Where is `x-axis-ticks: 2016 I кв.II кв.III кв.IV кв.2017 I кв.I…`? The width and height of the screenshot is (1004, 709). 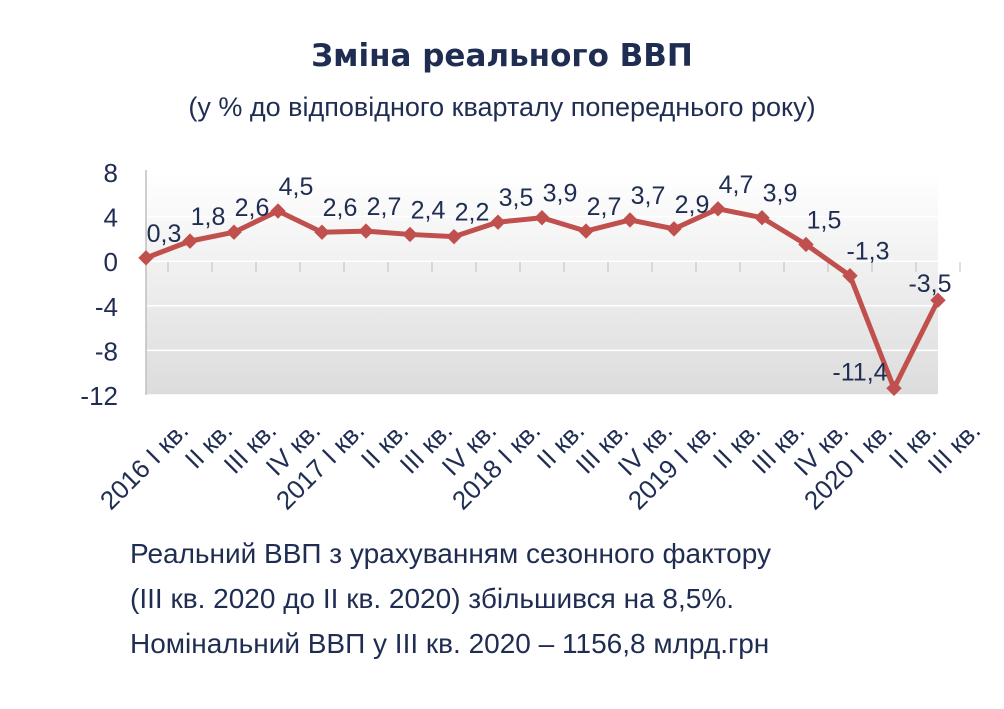
x-axis-ticks: 2016 I кв.II кв.III кв.IV кв.2017 I кв.I… is located at coordinates (540, 465).